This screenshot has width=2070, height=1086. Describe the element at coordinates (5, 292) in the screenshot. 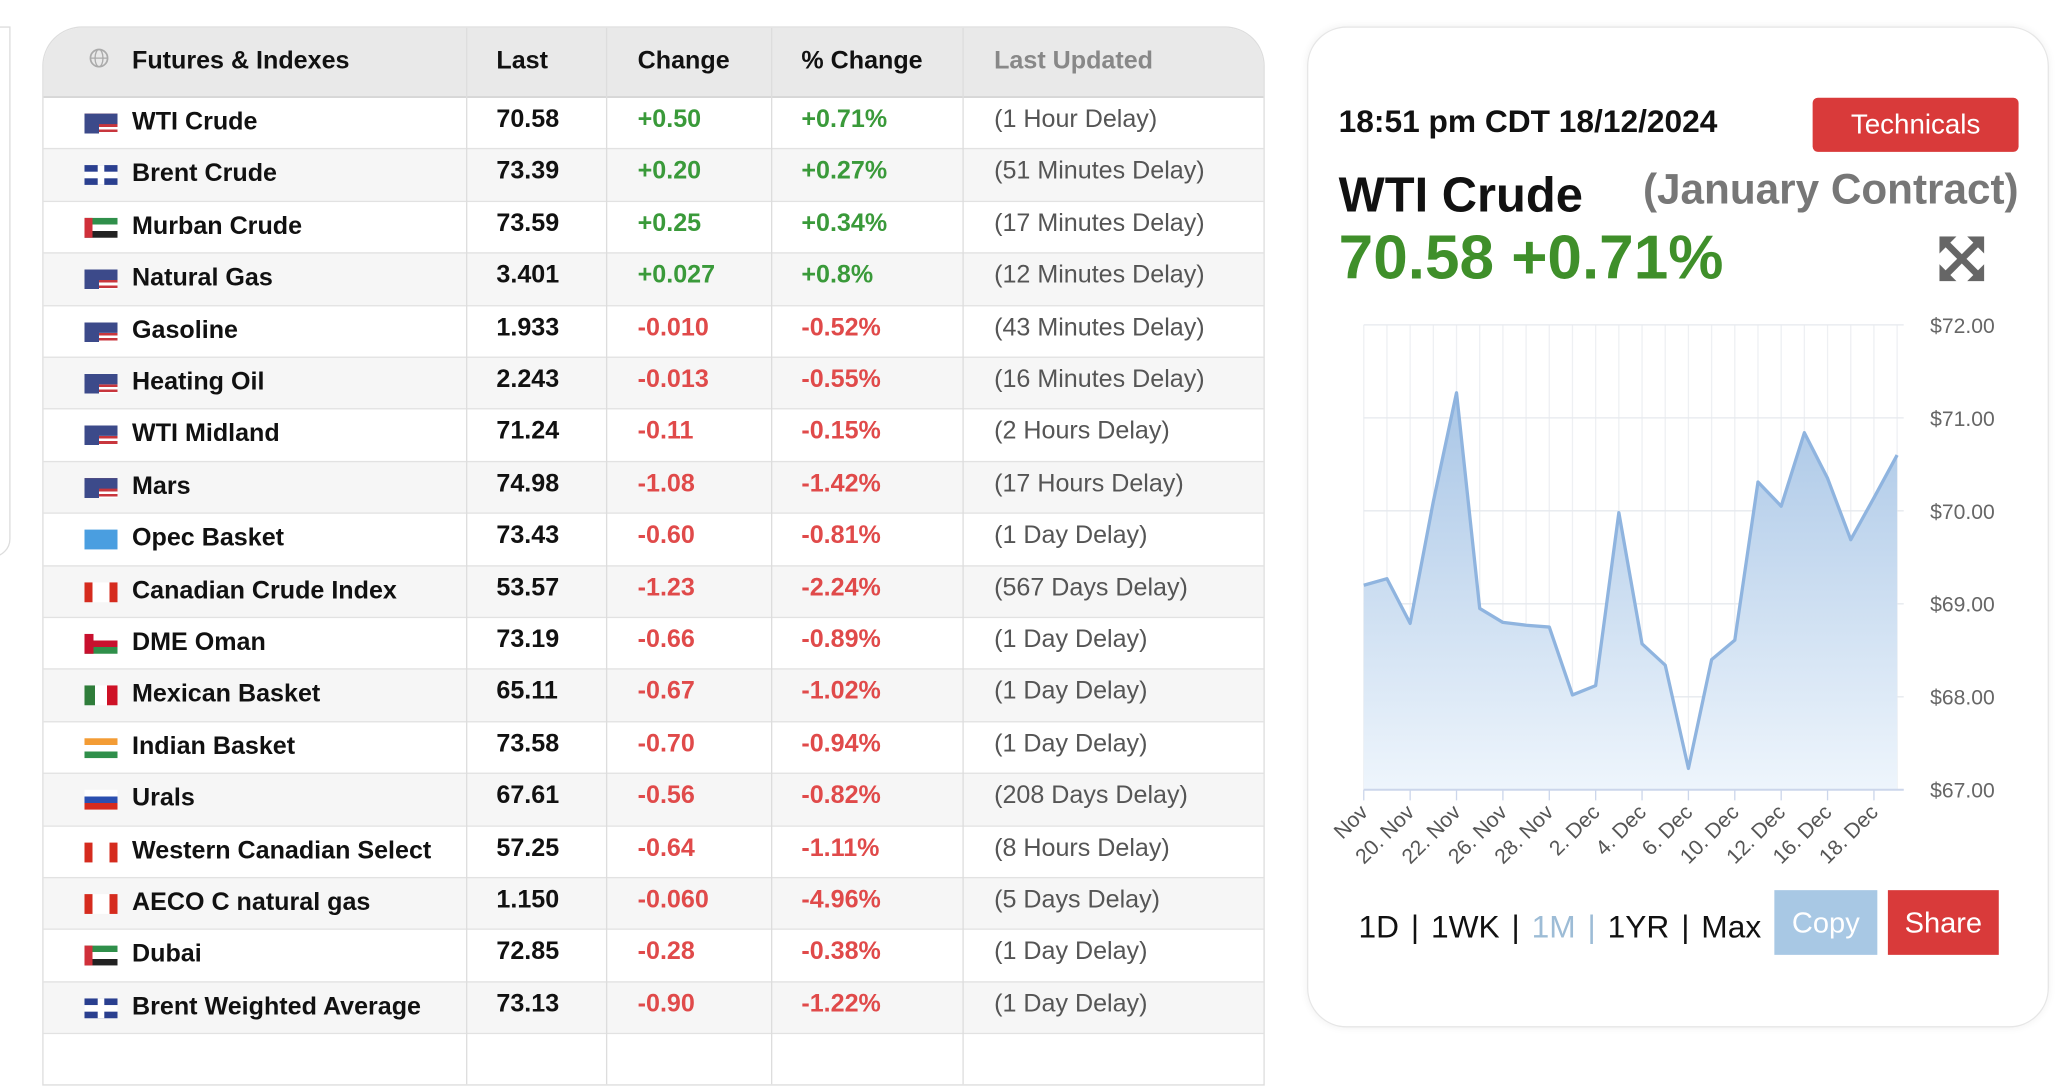

I see `side-card` at that location.